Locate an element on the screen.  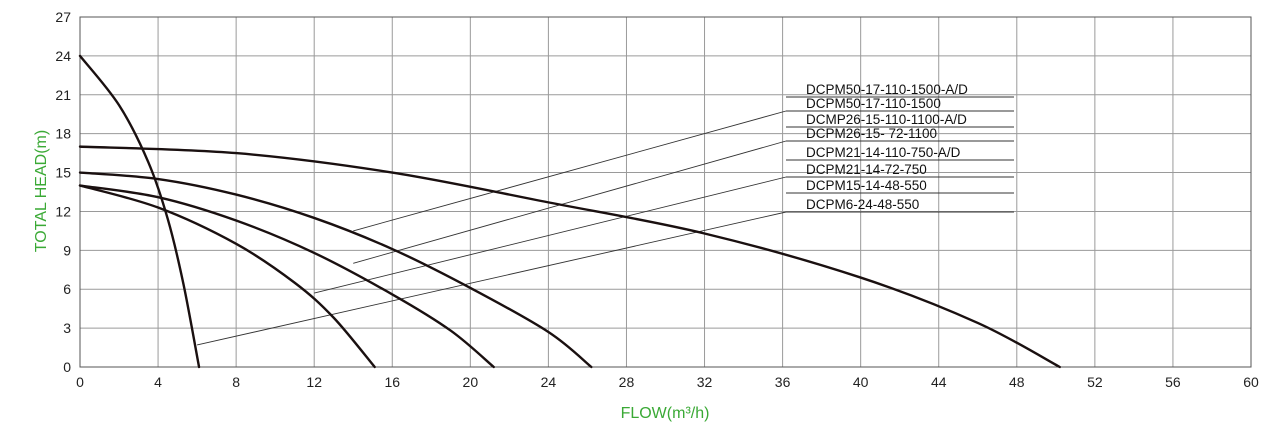
y-tick-label: 27 is located at coordinates (63, 17).